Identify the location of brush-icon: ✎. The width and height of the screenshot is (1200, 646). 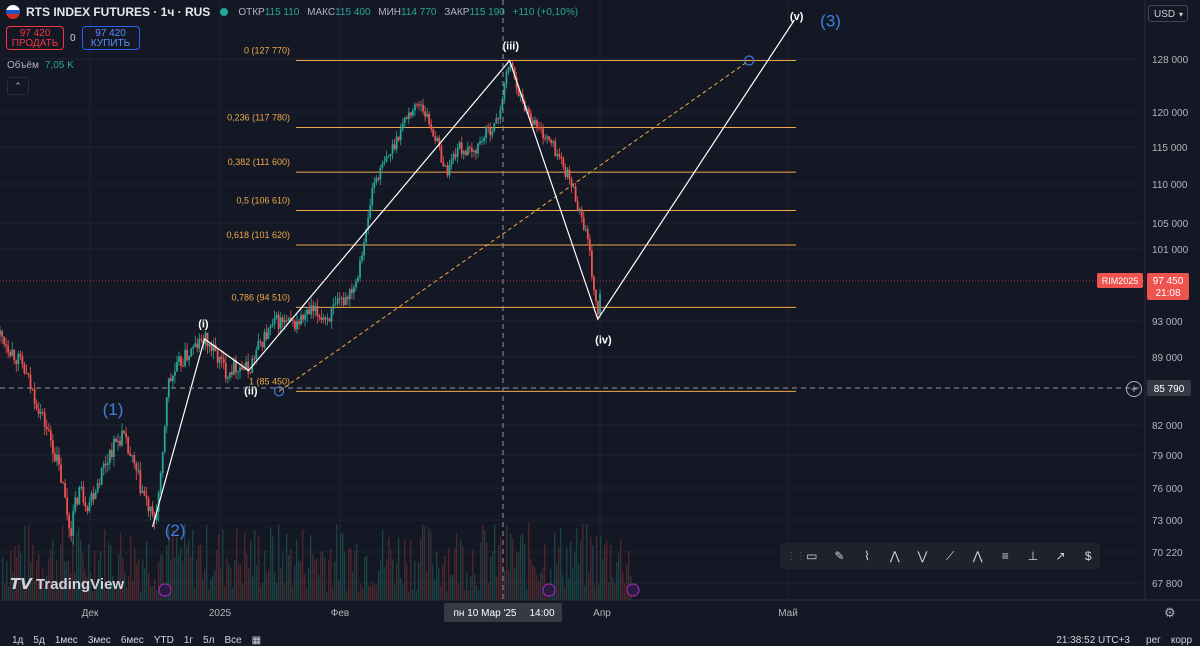
(839, 556).